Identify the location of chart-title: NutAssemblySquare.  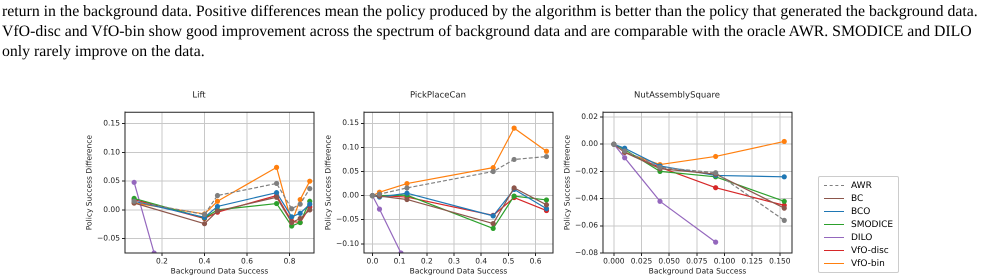
(677, 95).